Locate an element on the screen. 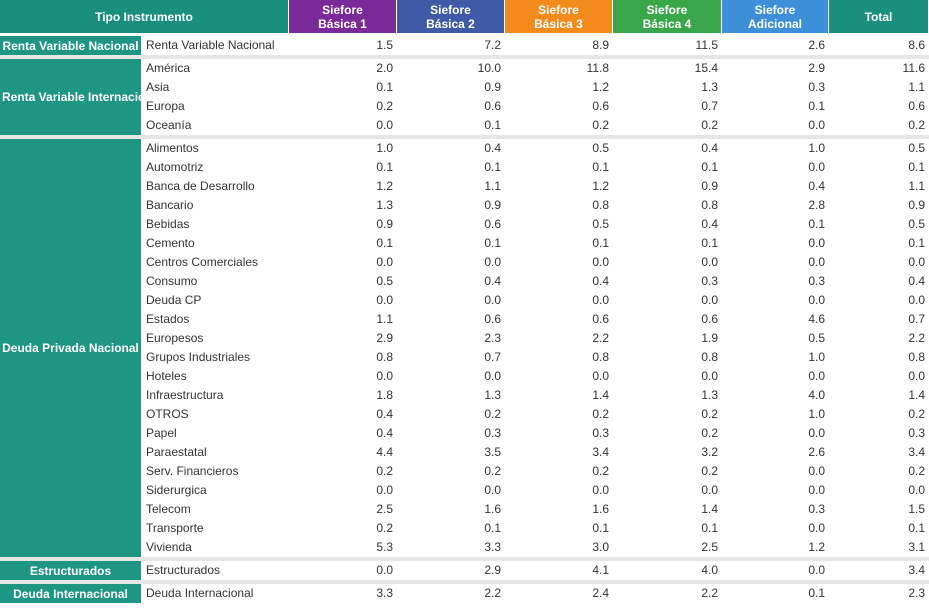 The image size is (929, 610). subcategory-cell: Oceanía is located at coordinates (169, 125).